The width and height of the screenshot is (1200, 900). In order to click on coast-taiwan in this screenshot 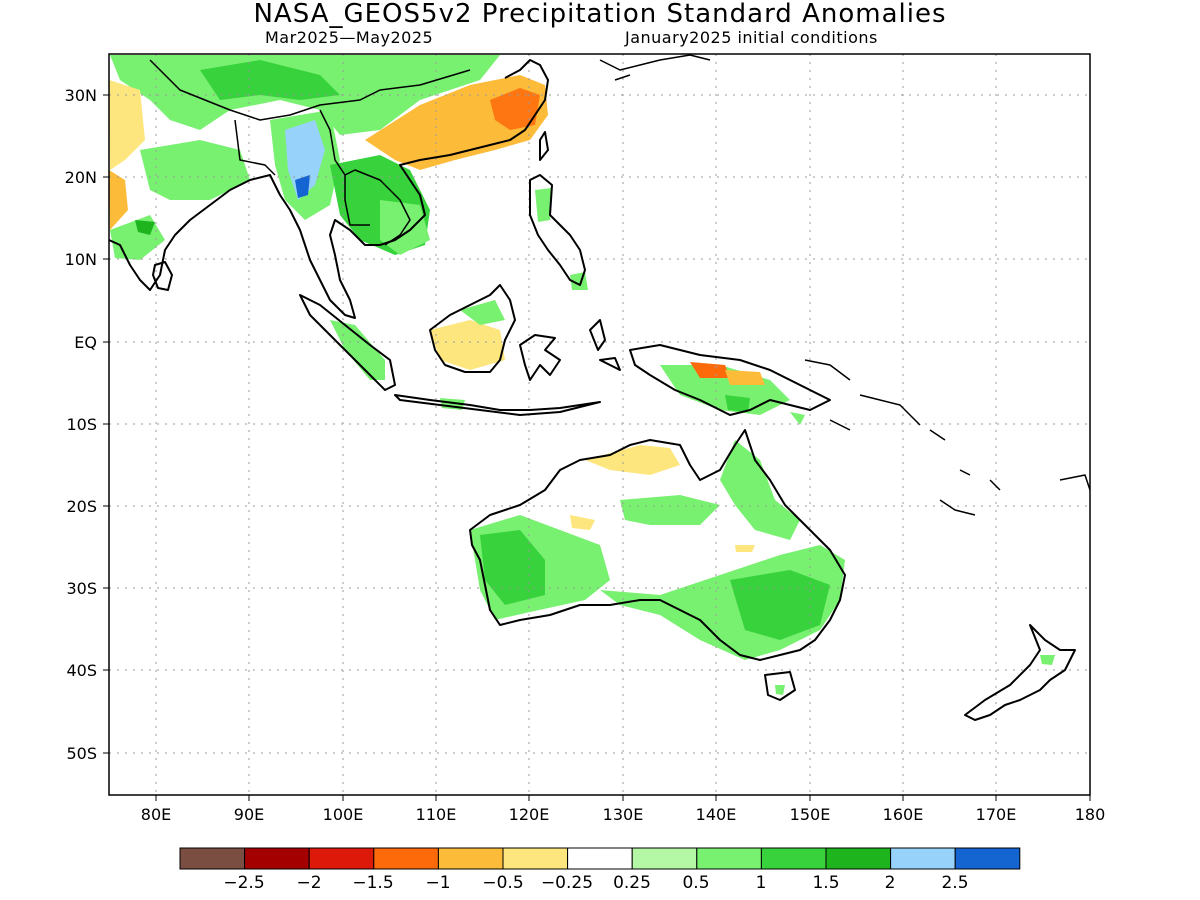, I will do `click(544, 146)`.